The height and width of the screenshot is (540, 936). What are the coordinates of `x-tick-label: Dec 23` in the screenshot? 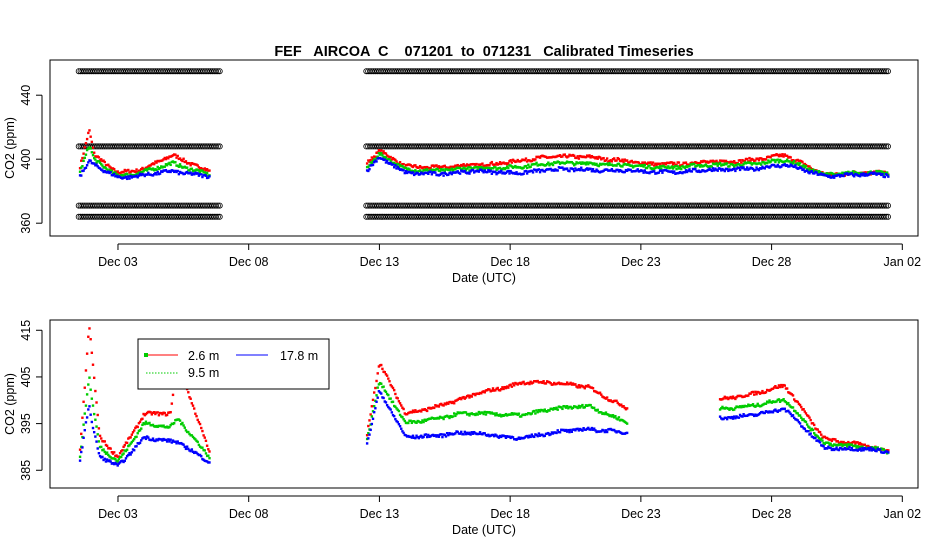 It's located at (641, 262).